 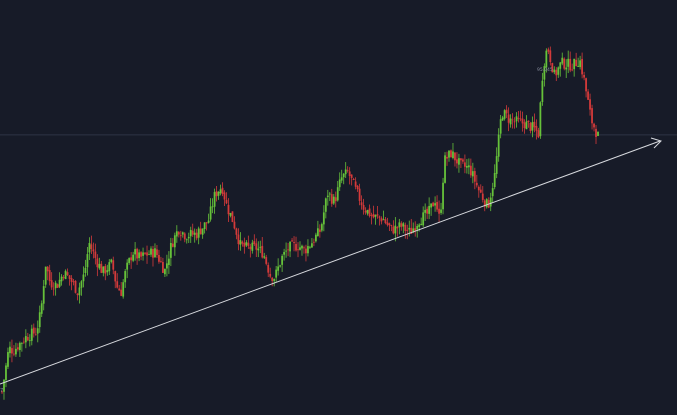 I want to click on corner-label: 7, so click(x=1, y=391).